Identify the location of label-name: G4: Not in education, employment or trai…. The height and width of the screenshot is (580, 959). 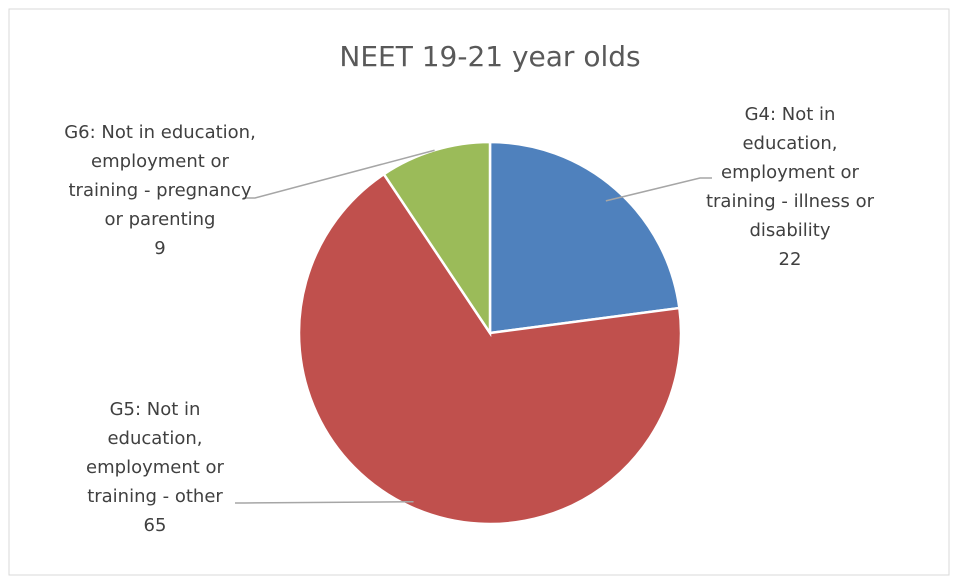
(790, 172).